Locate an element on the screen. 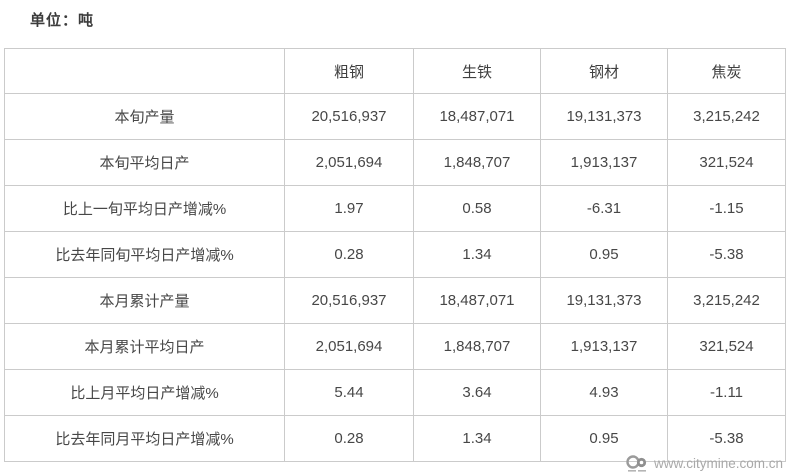  watermark: www.citymine.com.cn is located at coordinates (704, 464).